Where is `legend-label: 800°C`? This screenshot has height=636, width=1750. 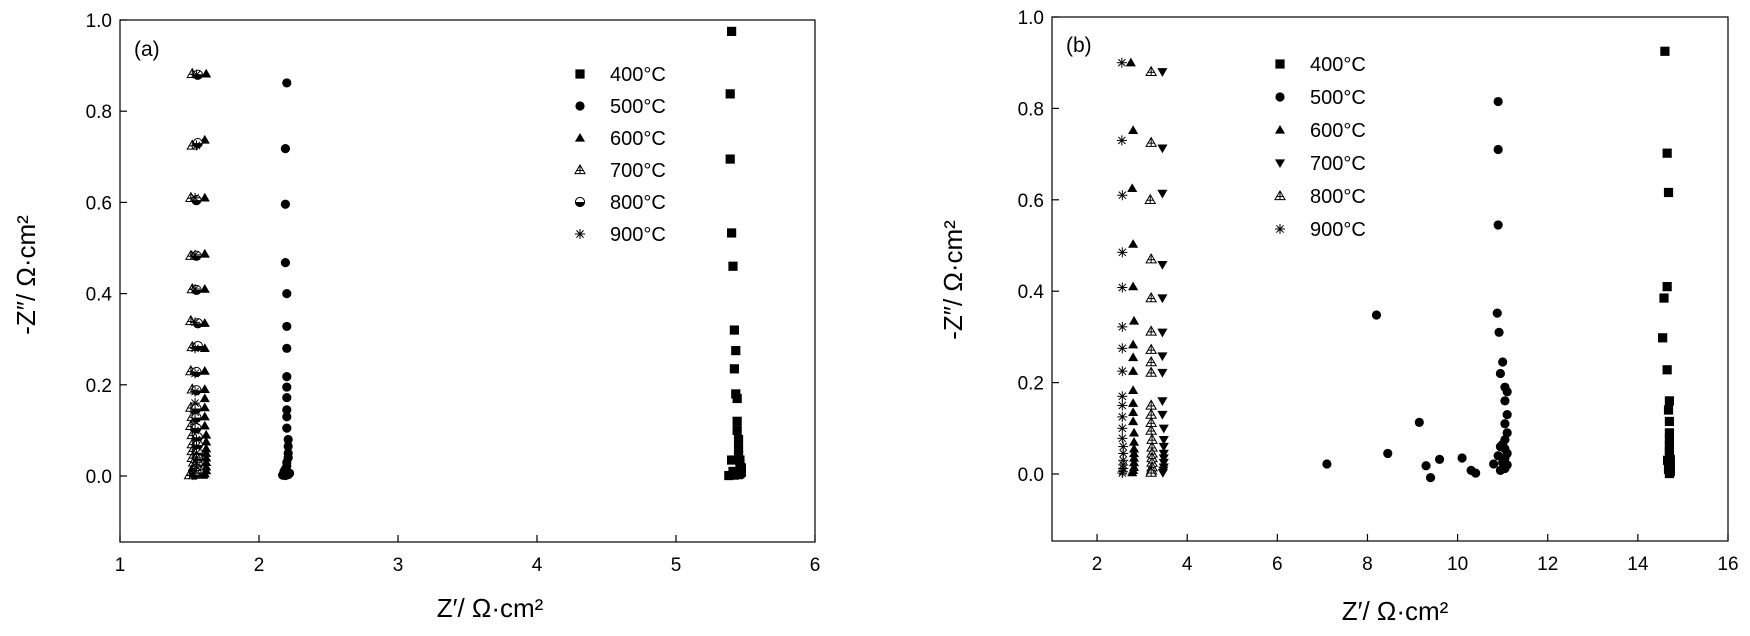
legend-label: 800°C is located at coordinates (638, 203).